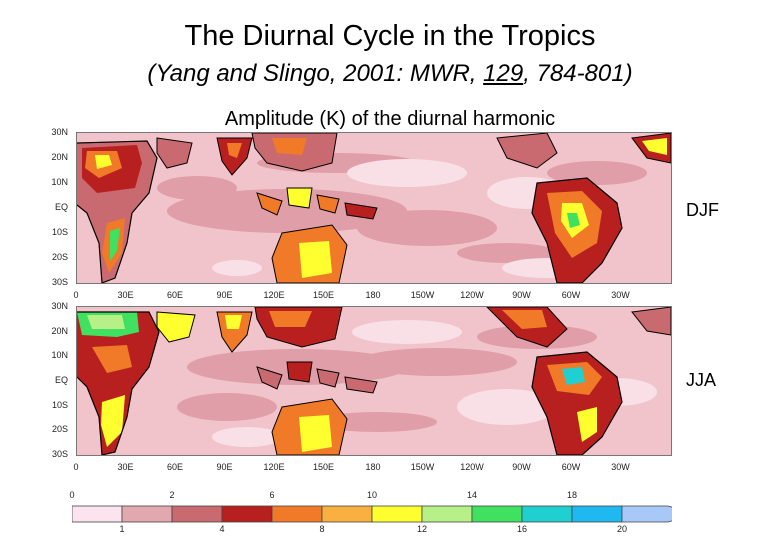 This screenshot has width=780, height=540. Describe the element at coordinates (390, 36) in the screenshot. I see `figure-title: The Diurnal Cycle in the Tropics` at that location.